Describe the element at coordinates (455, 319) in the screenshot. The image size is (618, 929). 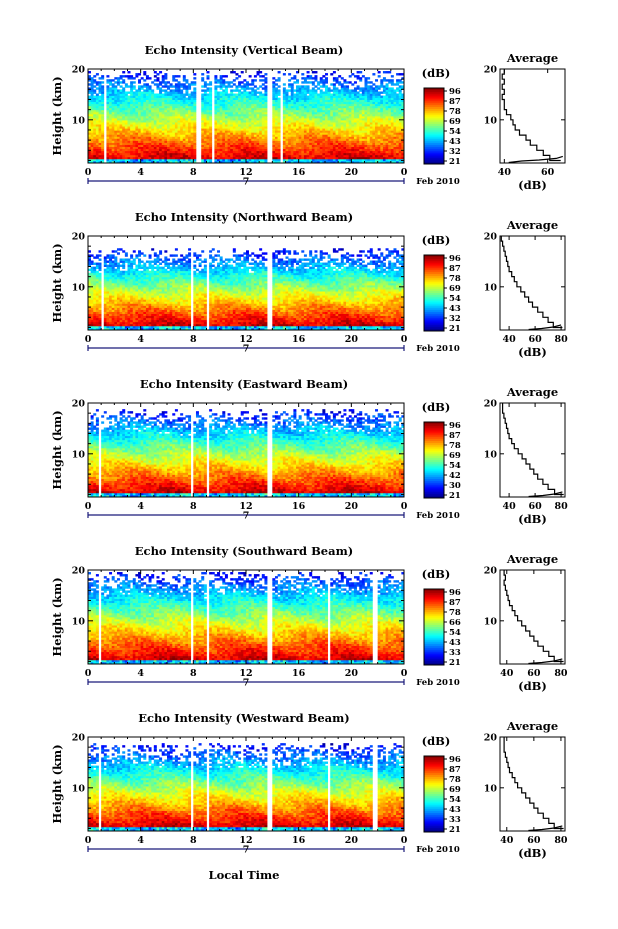
I see `colorbar-tick-label: 32` at that location.